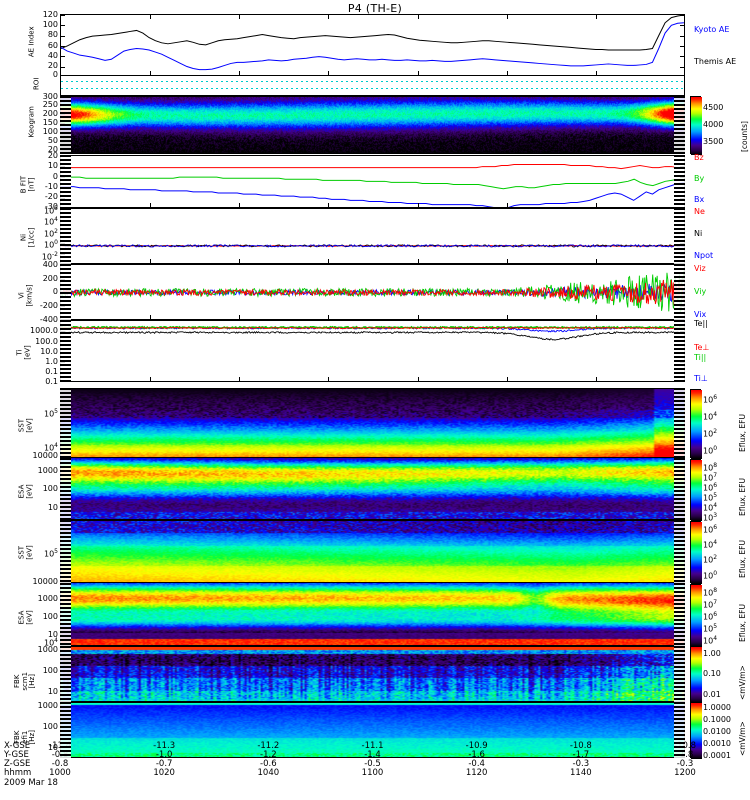 This screenshot has width=750, height=800. Describe the element at coordinates (50, 104) in the screenshot. I see `keo-ytick-1: 250` at that location.